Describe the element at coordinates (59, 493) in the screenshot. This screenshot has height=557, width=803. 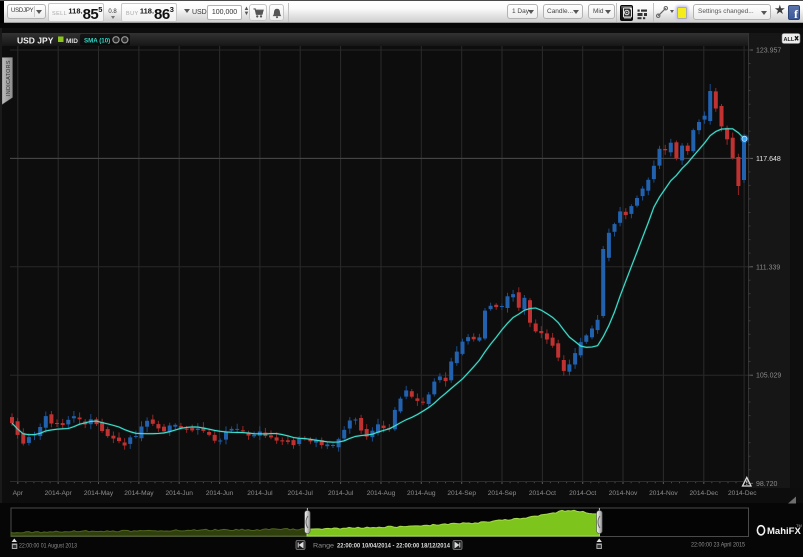
I see `svg-text: 2014-Apr` at that location.